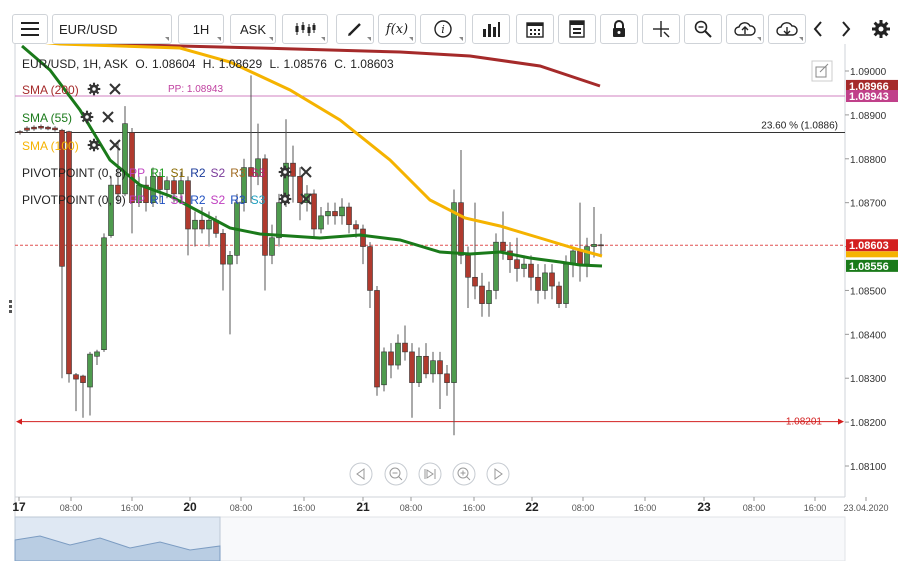  What do you see at coordinates (818, 29) in the screenshot?
I see `scroll-back-button` at bounding box center [818, 29].